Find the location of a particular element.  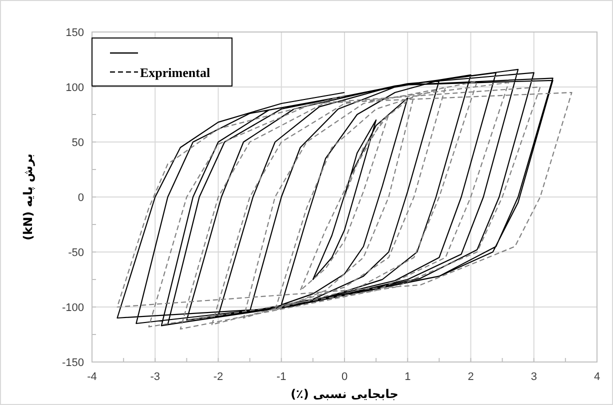

y-tick-label: 50 is located at coordinates (78, 143).